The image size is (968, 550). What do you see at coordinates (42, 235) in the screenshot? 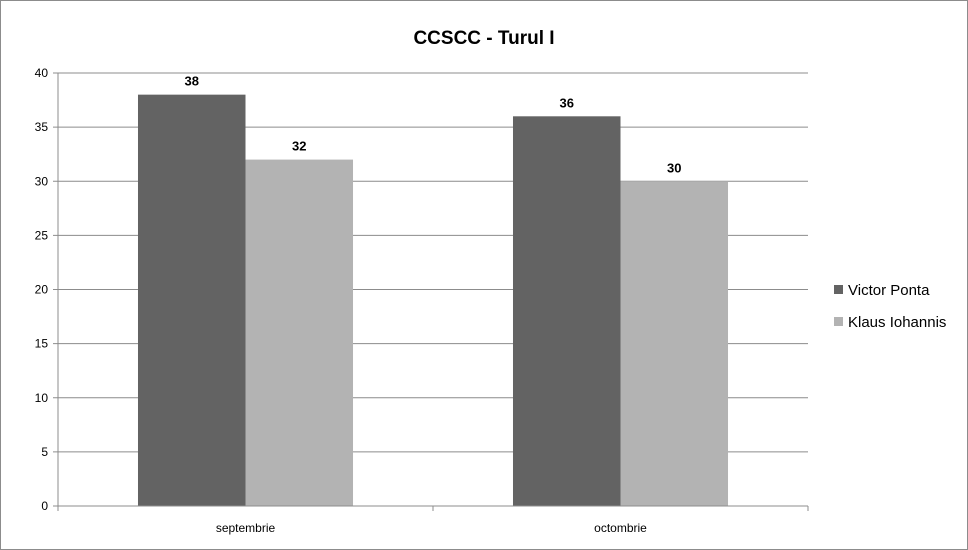
I see `y-tick-label: 25` at bounding box center [42, 235].